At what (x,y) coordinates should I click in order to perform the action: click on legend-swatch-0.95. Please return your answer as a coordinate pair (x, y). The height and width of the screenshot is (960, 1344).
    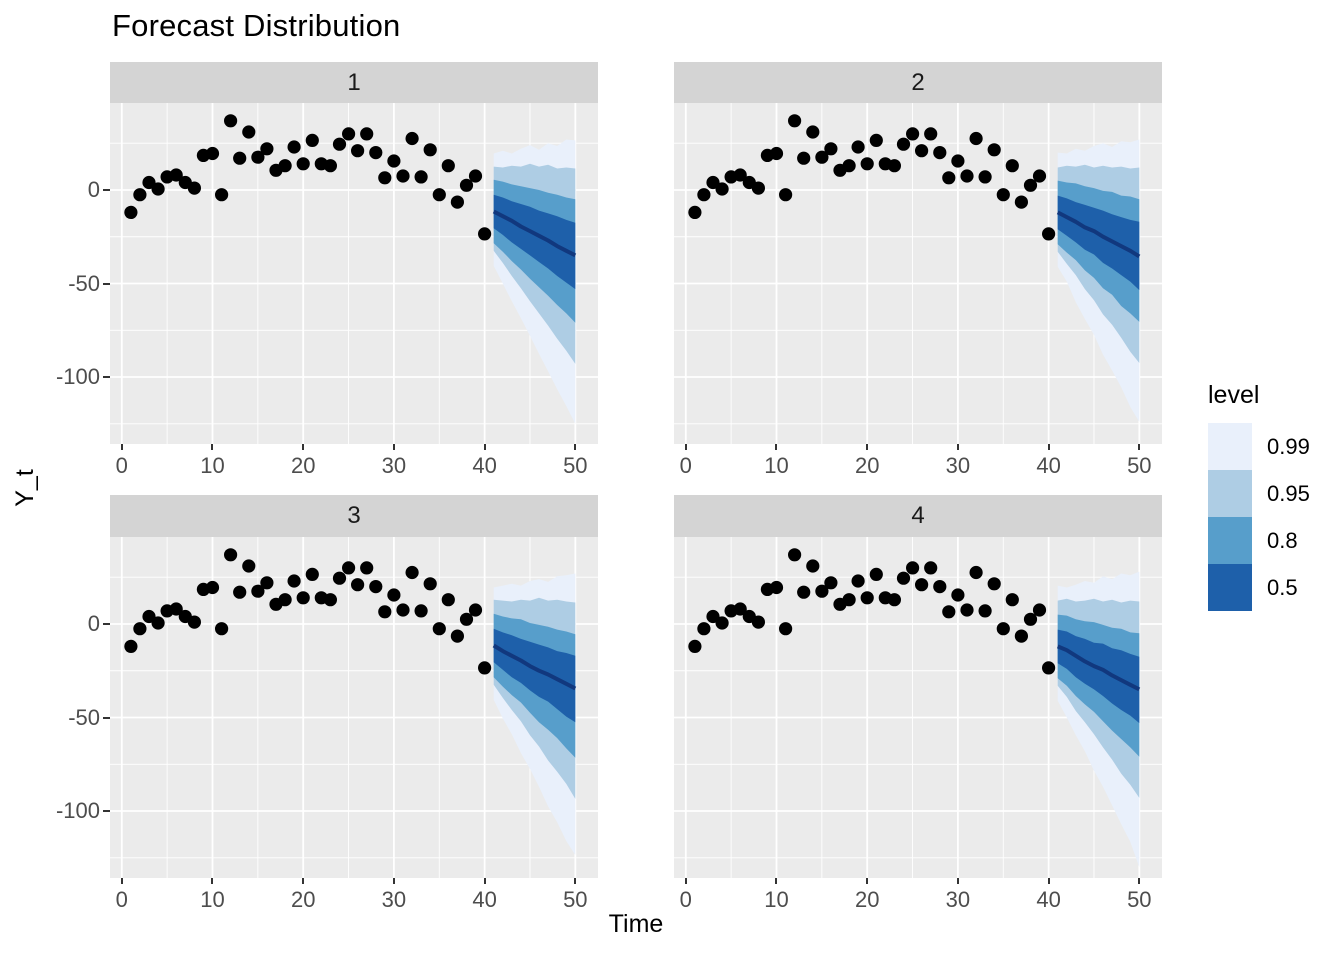
    Looking at the image, I should click on (1230, 493).